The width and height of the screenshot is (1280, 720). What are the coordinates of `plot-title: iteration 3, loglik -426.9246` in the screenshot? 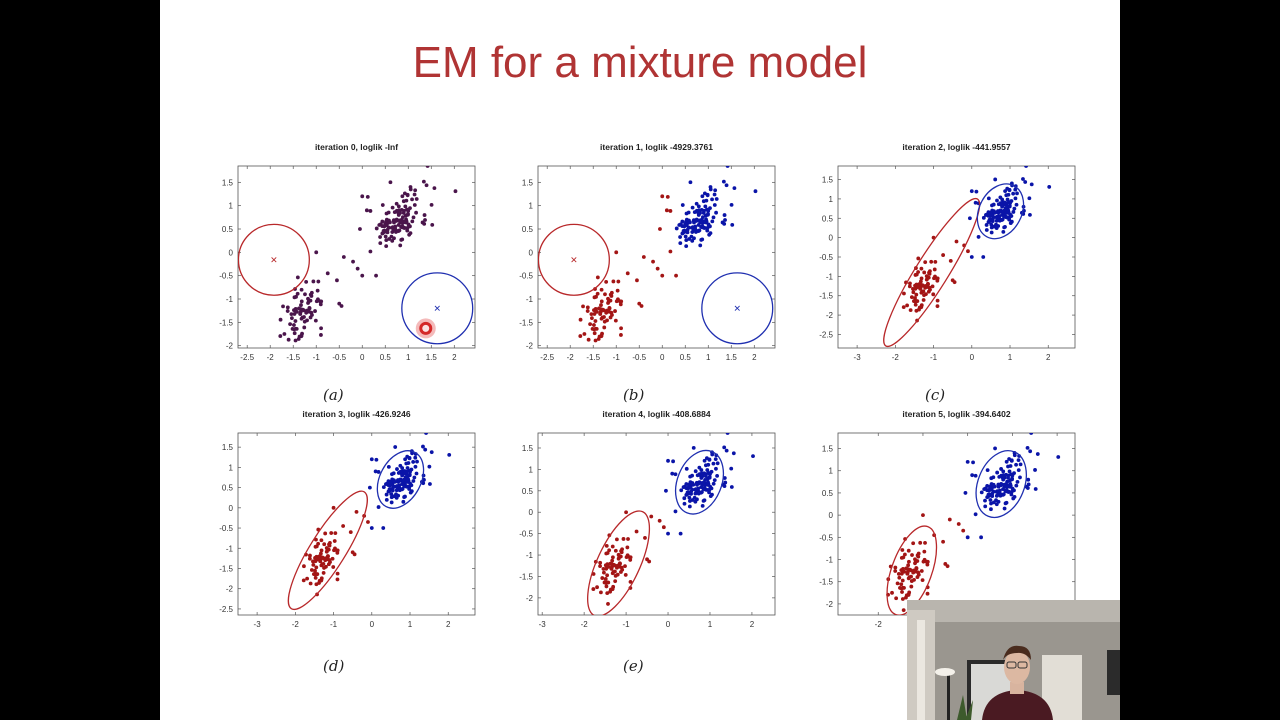 It's located at (356, 414).